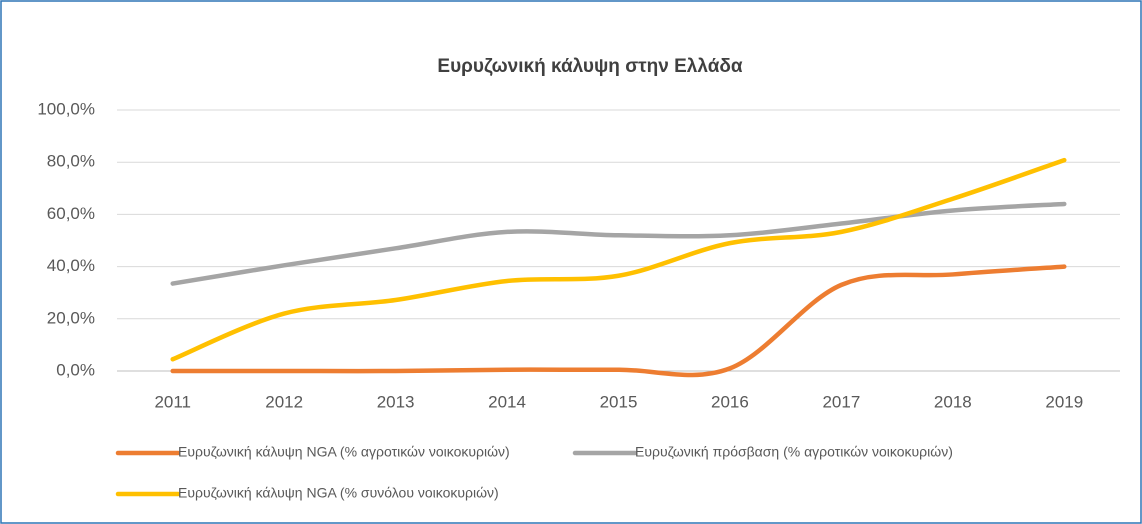 The image size is (1142, 524). What do you see at coordinates (953, 401) in the screenshot?
I see `x-tick-label: 2018` at bounding box center [953, 401].